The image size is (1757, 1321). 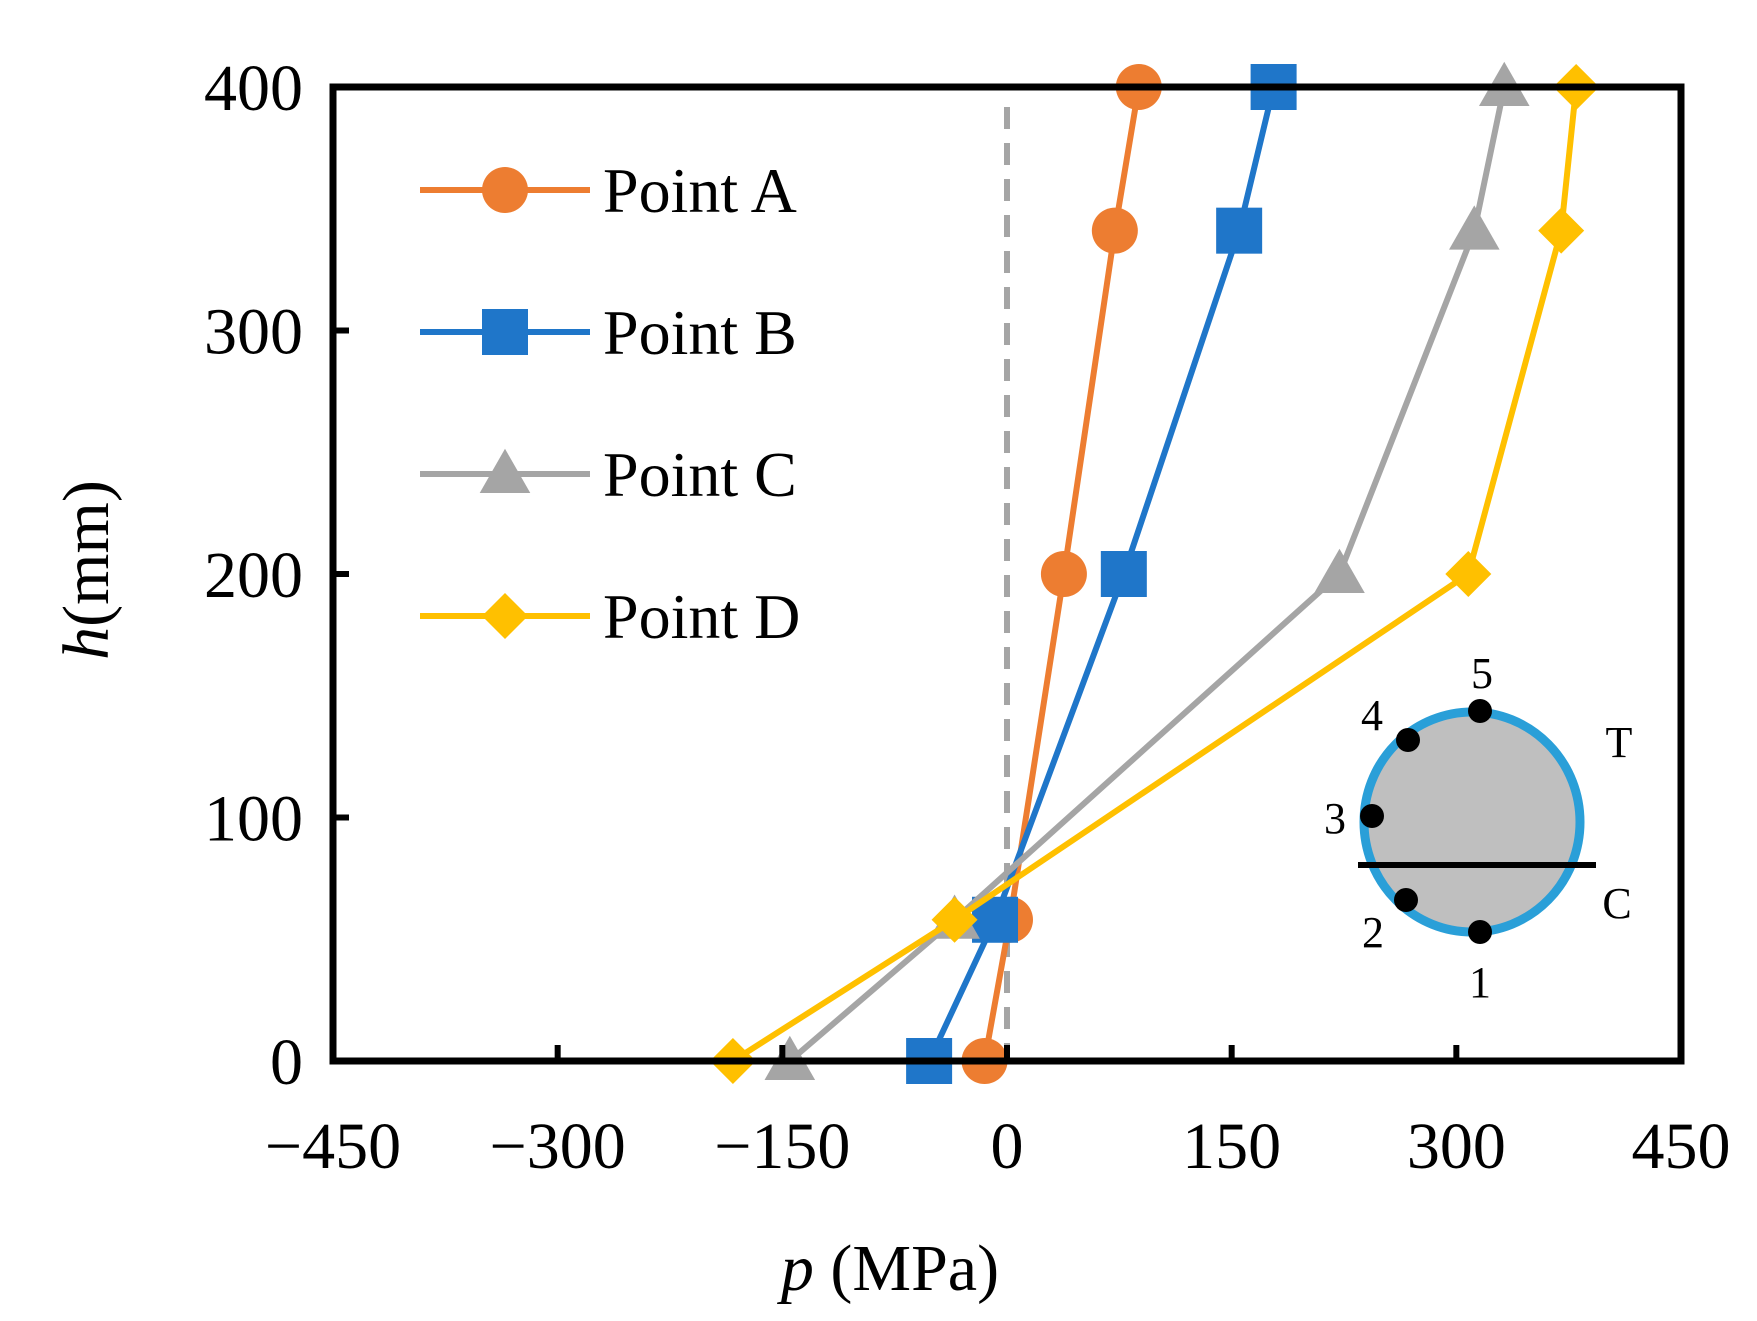 What do you see at coordinates (906, 1268) in the screenshot?
I see `x-axis-unit: (MPa)` at bounding box center [906, 1268].